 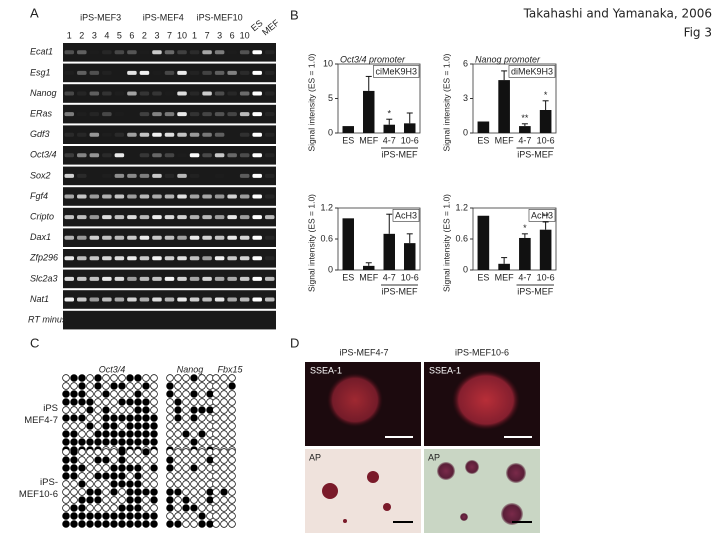 What do you see at coordinates (363, 352) in the screenshot?
I see `column-label: iPS-MEF4-7` at bounding box center [363, 352].